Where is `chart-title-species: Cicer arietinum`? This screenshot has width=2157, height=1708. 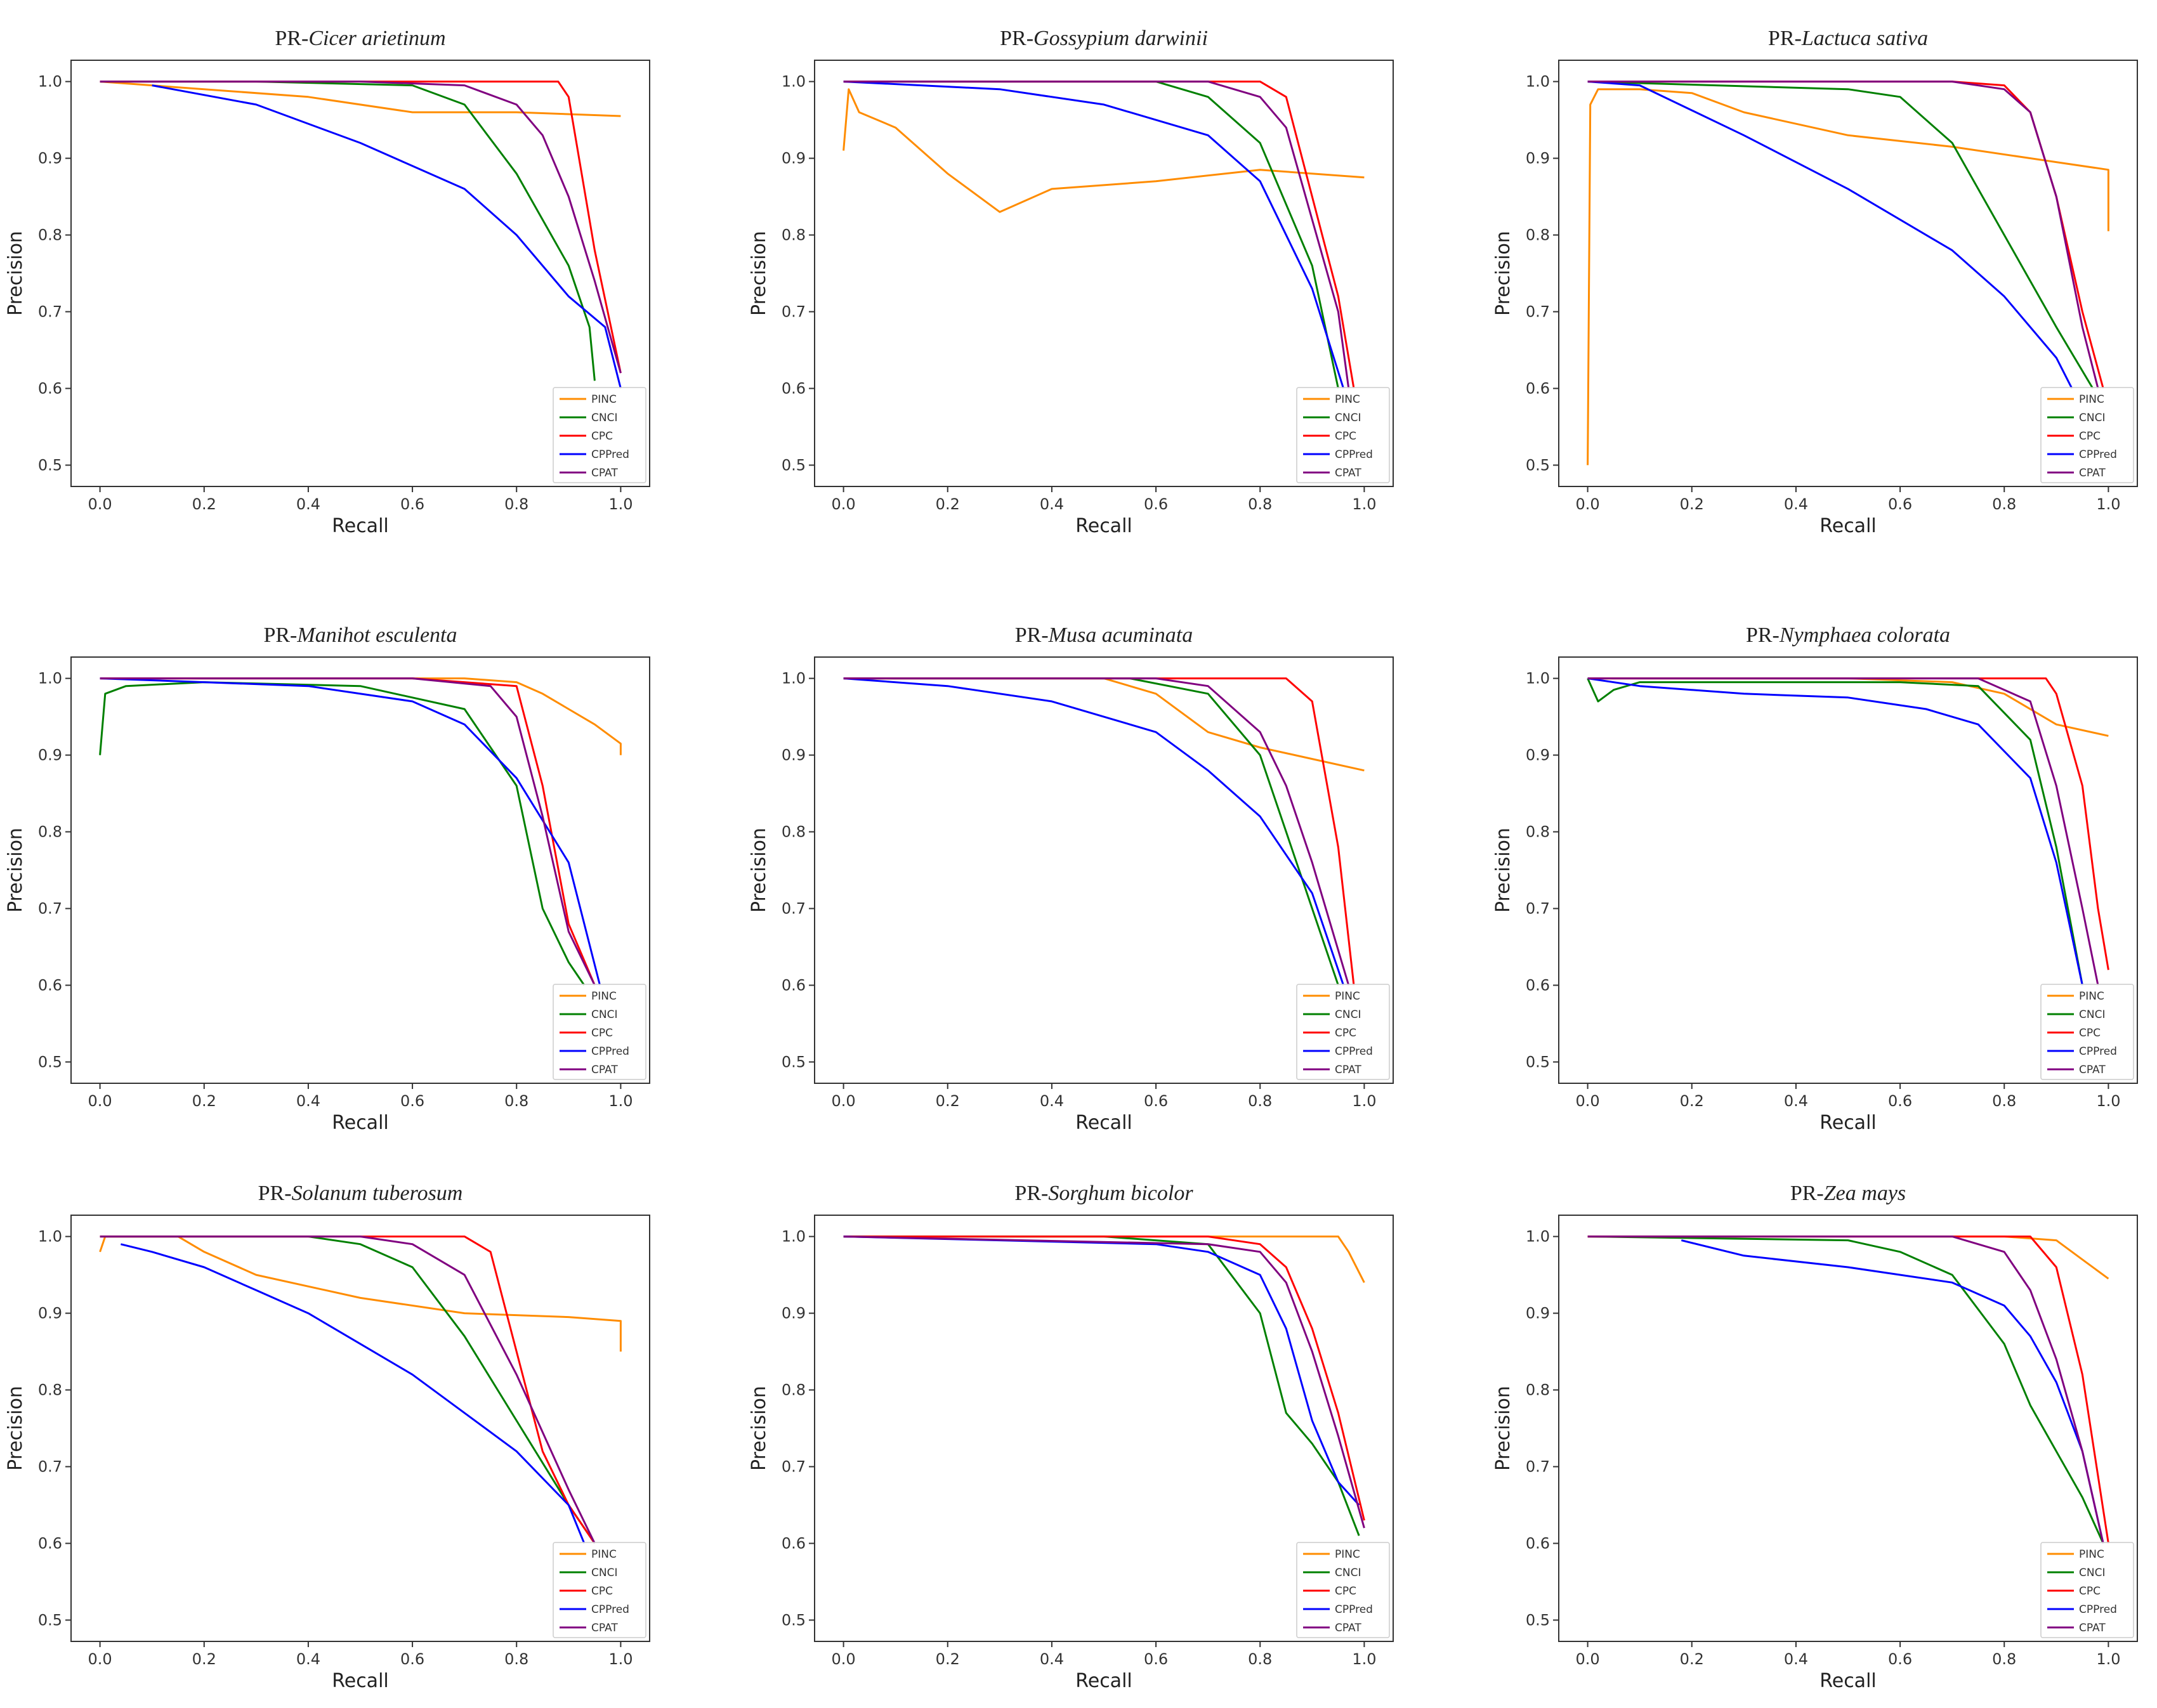 chart-title-species: Cicer arietinum is located at coordinates (376, 38).